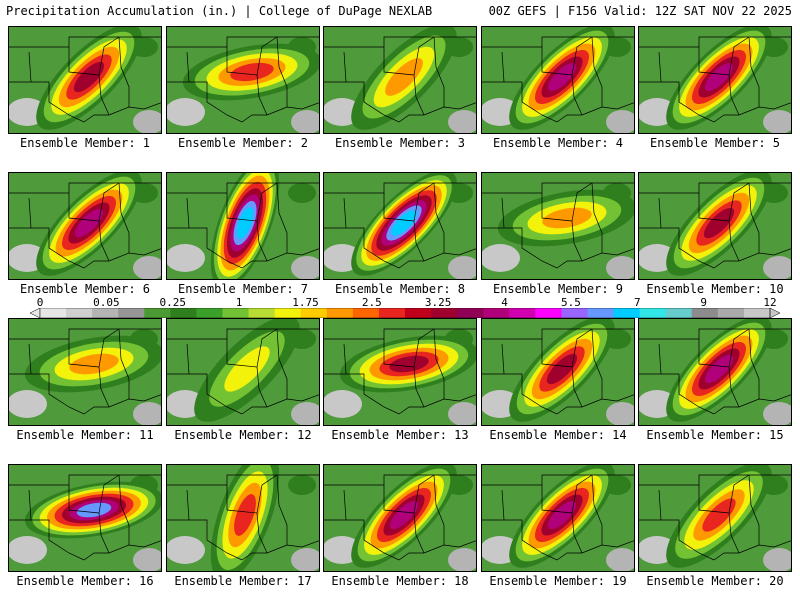 The image size is (800, 600). I want to click on ensemble-member-label: Ensemble Member: 1, so click(85, 143).